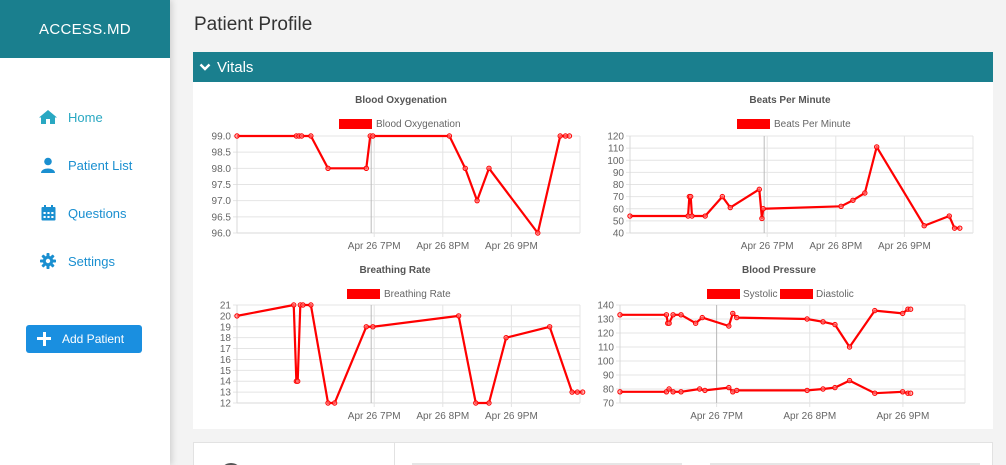 The image size is (1006, 465). What do you see at coordinates (91, 261) in the screenshot?
I see `sidebar-item-label: Settings` at bounding box center [91, 261].